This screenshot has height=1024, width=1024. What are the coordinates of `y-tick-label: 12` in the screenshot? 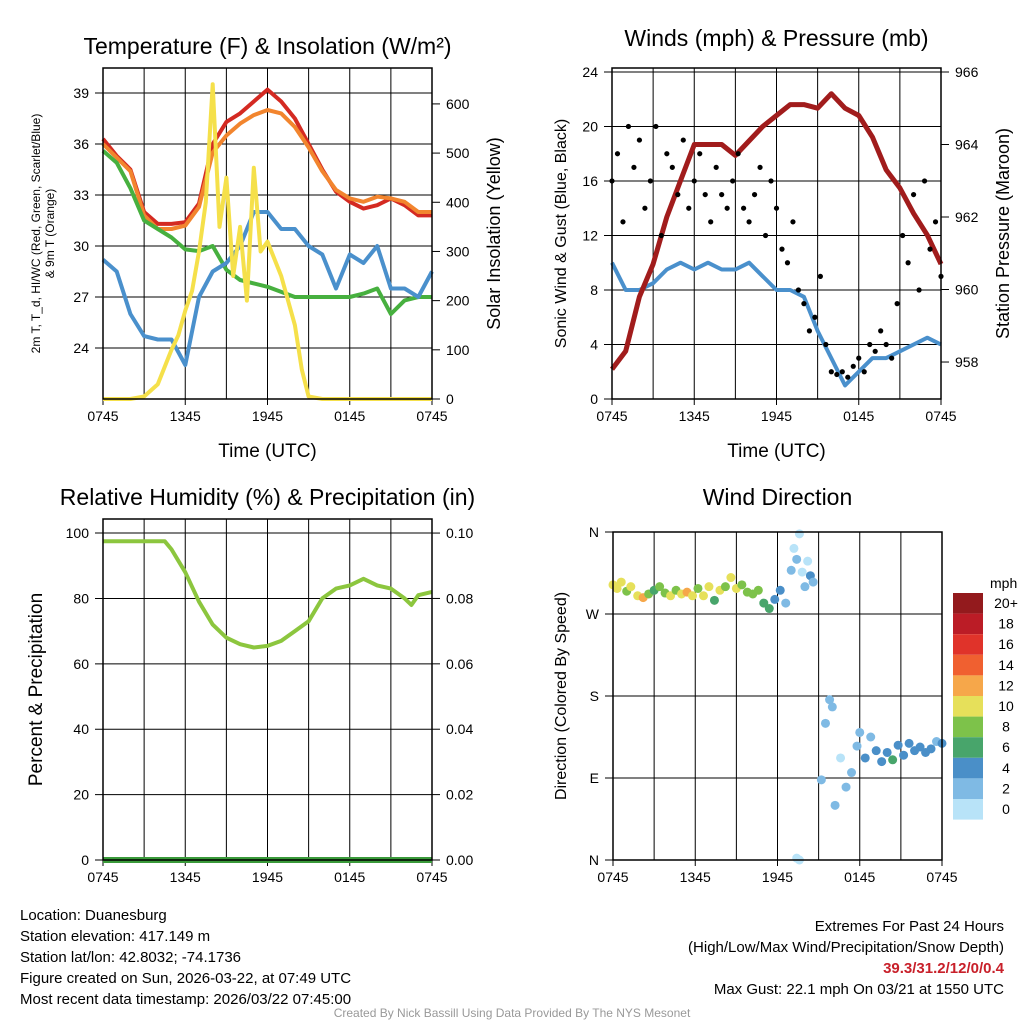 It's located at (590, 235).